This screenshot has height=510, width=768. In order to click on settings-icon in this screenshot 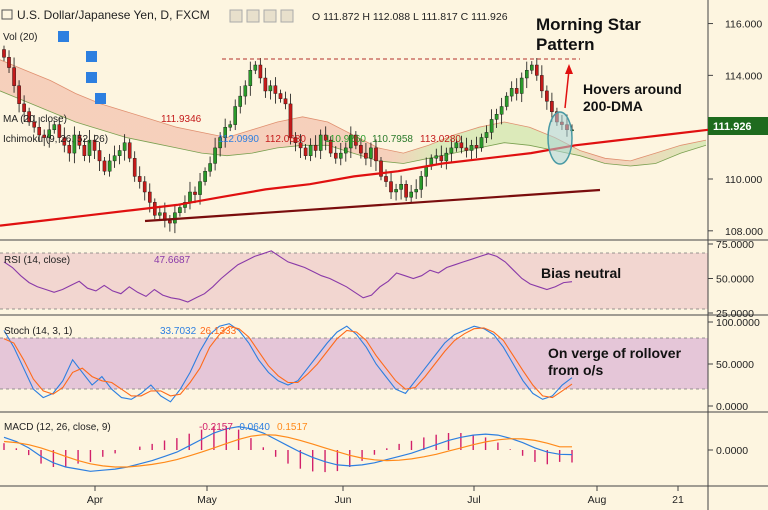, I will do `click(236, 16)`.